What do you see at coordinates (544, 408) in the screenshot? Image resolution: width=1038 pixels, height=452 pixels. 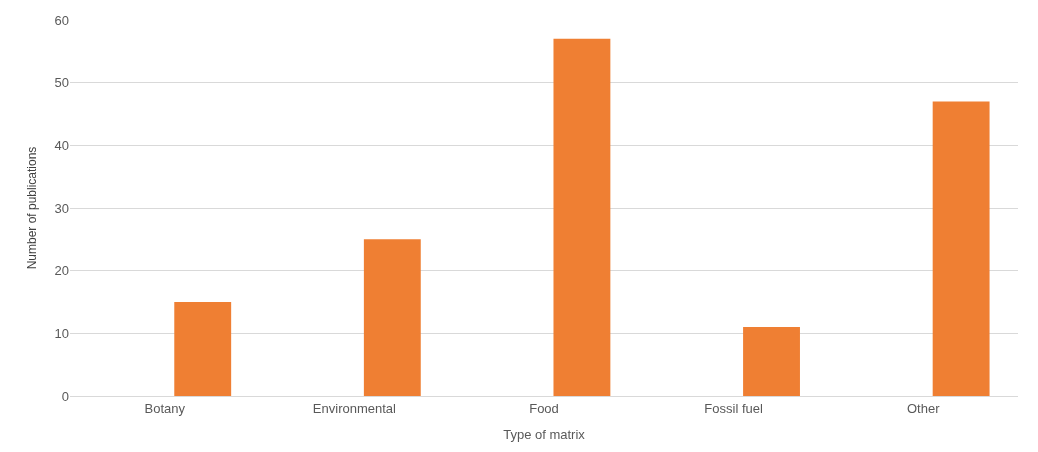 I see `x-tick-label: Food` at bounding box center [544, 408].